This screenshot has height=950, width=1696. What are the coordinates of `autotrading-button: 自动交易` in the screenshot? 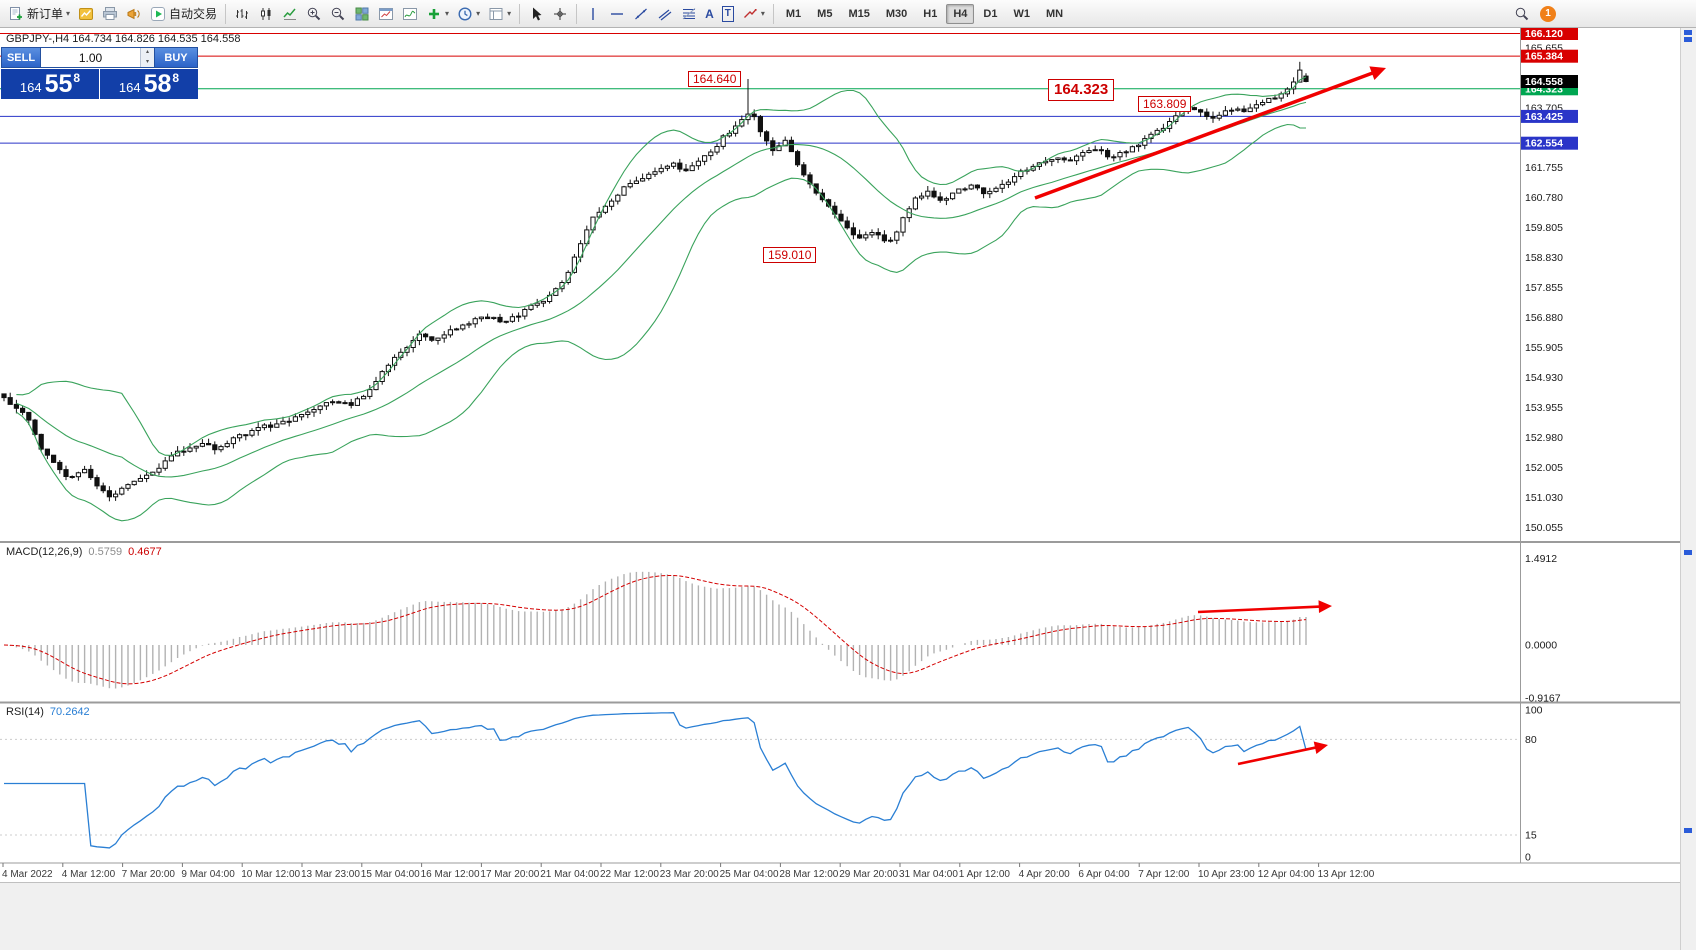 It's located at (183, 14).